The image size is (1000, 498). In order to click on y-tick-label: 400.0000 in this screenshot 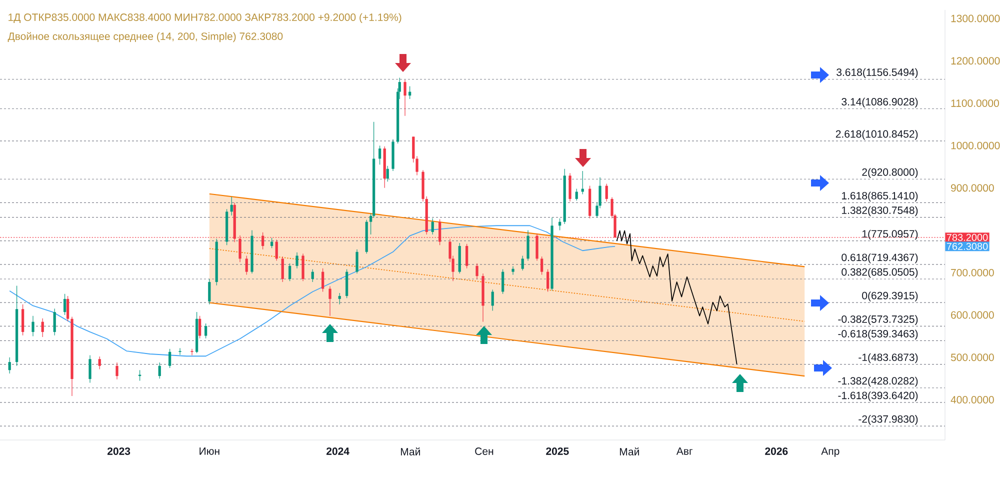, I will do `click(972, 400)`.